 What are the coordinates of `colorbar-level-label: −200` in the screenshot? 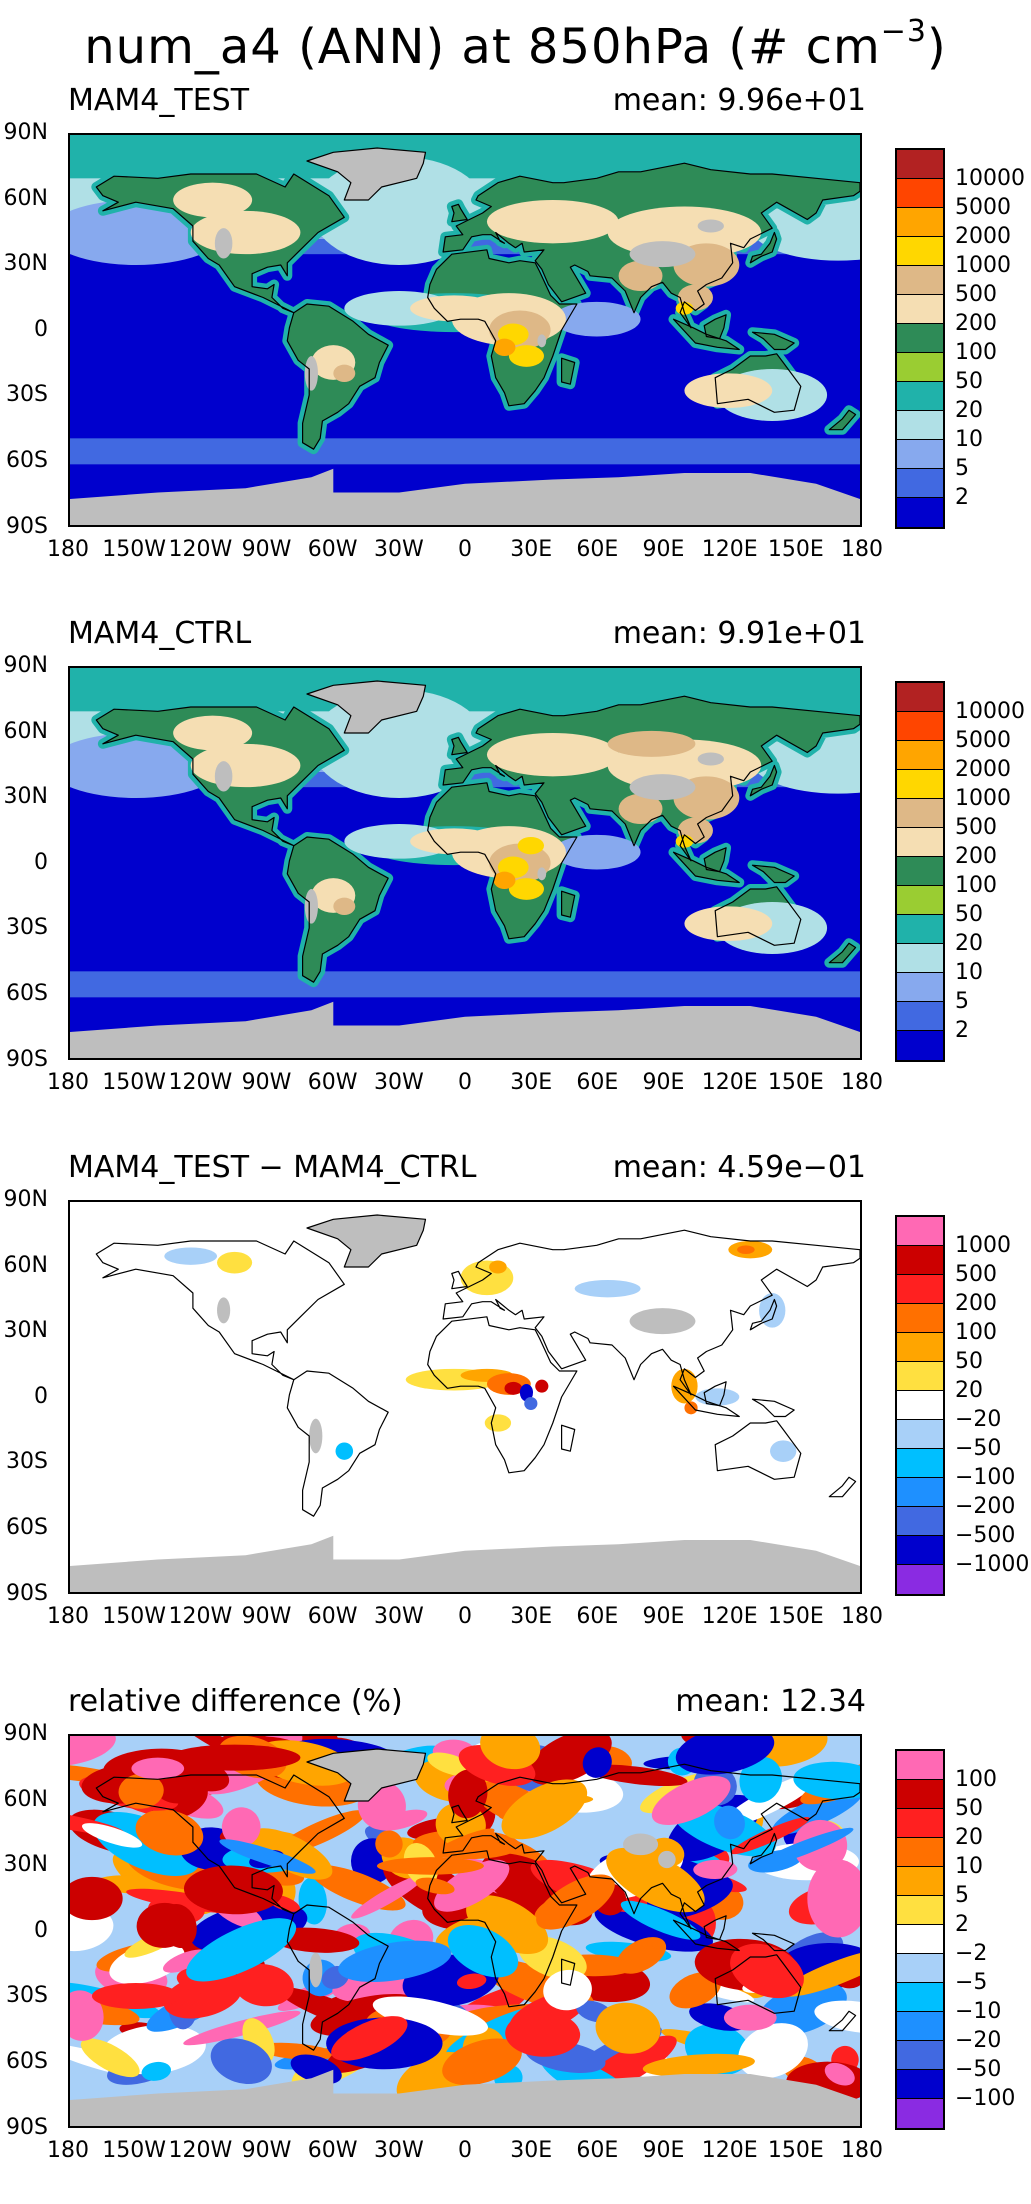 It's located at (985, 1506).